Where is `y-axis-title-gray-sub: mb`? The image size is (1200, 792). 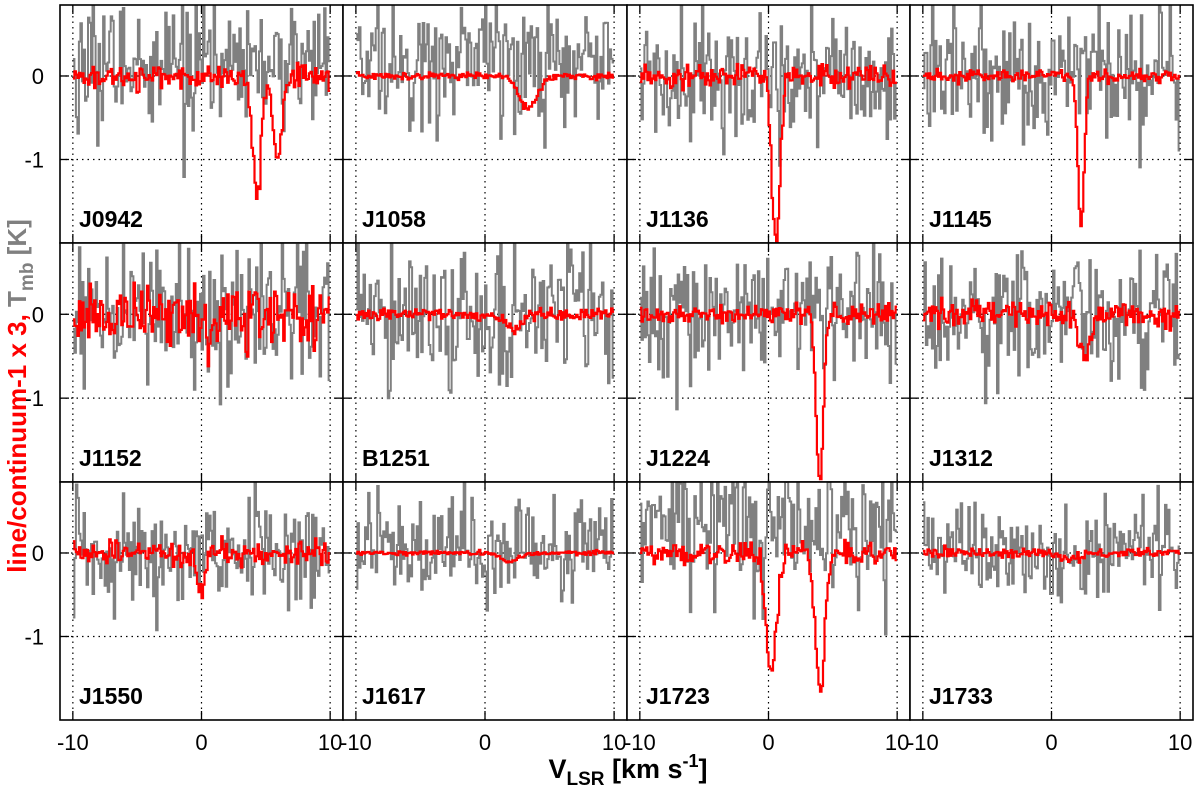 y-axis-title-gray-sub: mb is located at coordinates (27, 277).